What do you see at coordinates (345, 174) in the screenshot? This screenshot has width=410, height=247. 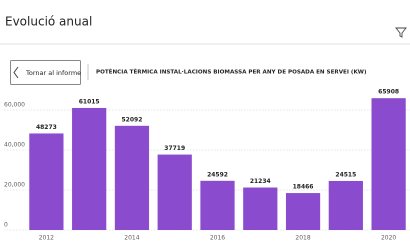 I see `value-label: 24515` at bounding box center [345, 174].